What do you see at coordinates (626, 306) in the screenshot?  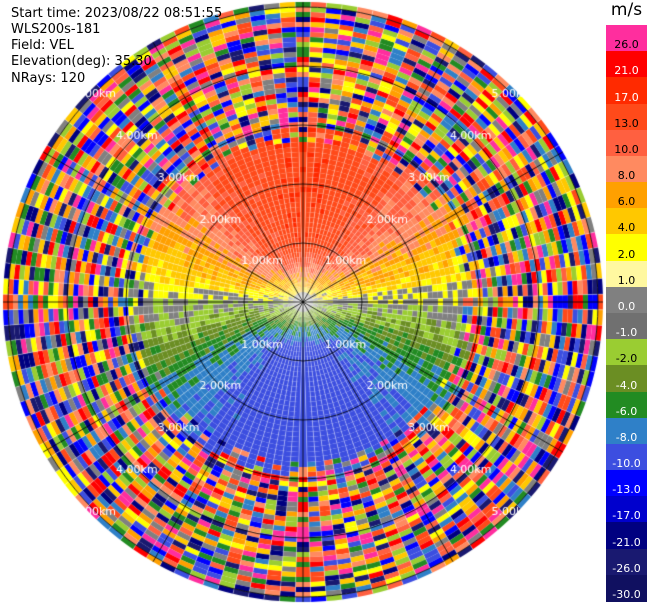 I see `colorbar-label: 0.0` at bounding box center [626, 306].